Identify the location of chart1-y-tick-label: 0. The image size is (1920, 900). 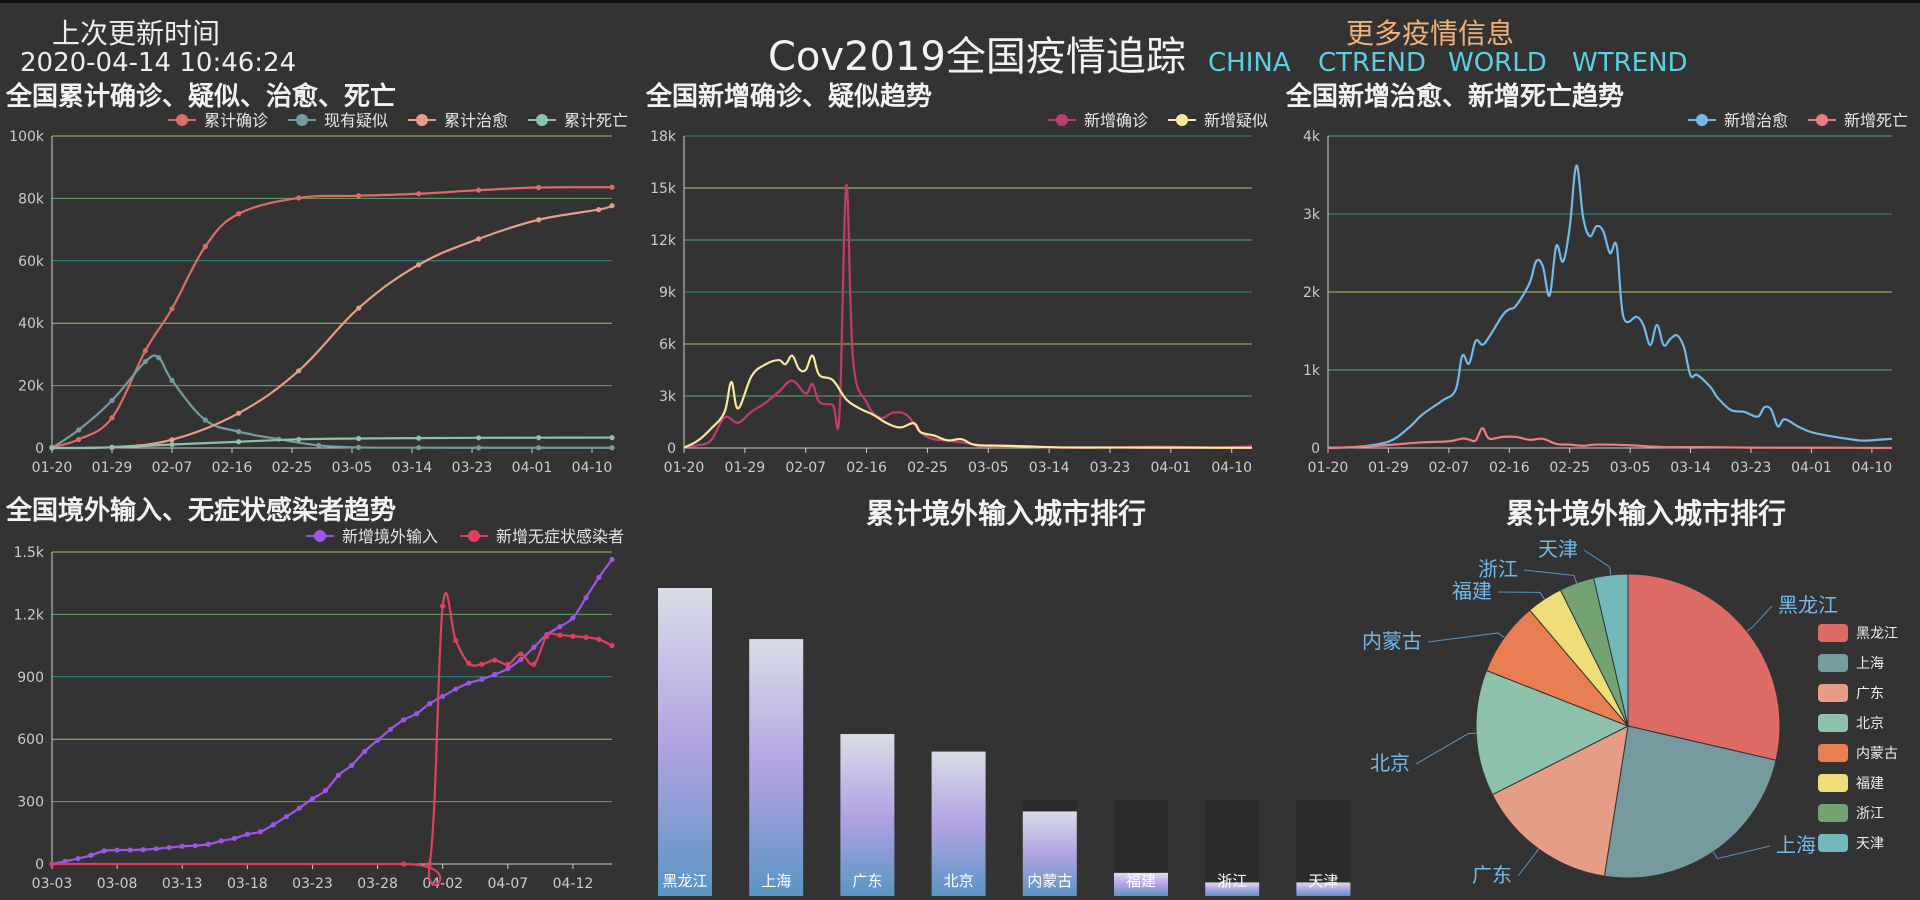
(671, 449).